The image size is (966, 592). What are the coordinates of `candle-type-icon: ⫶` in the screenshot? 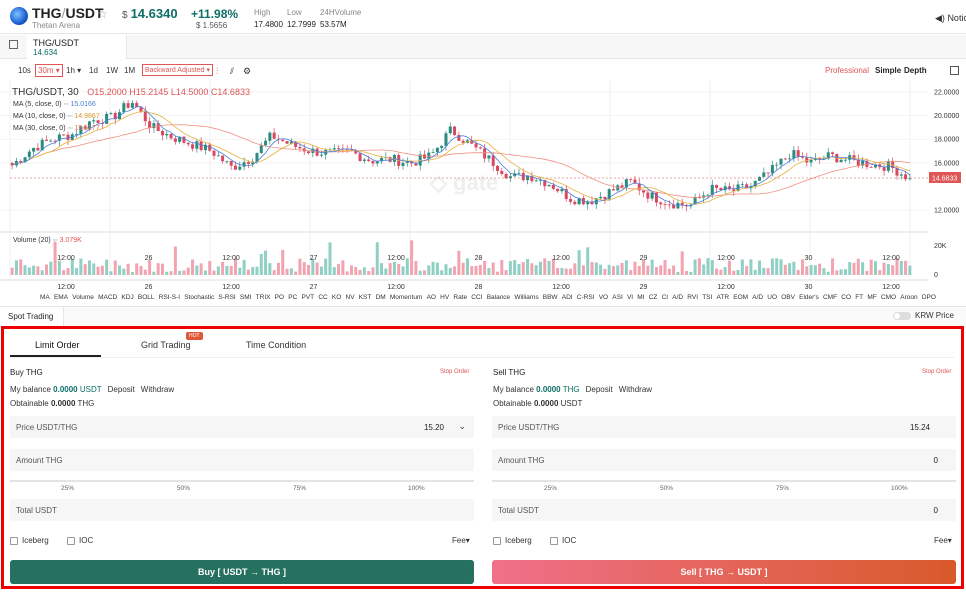 It's located at (217, 71).